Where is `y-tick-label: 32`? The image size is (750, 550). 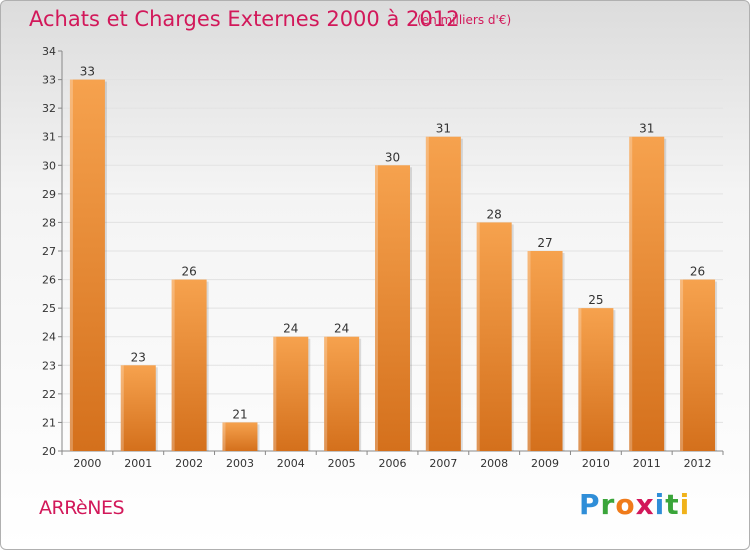
y-tick-label: 32 is located at coordinates (49, 108).